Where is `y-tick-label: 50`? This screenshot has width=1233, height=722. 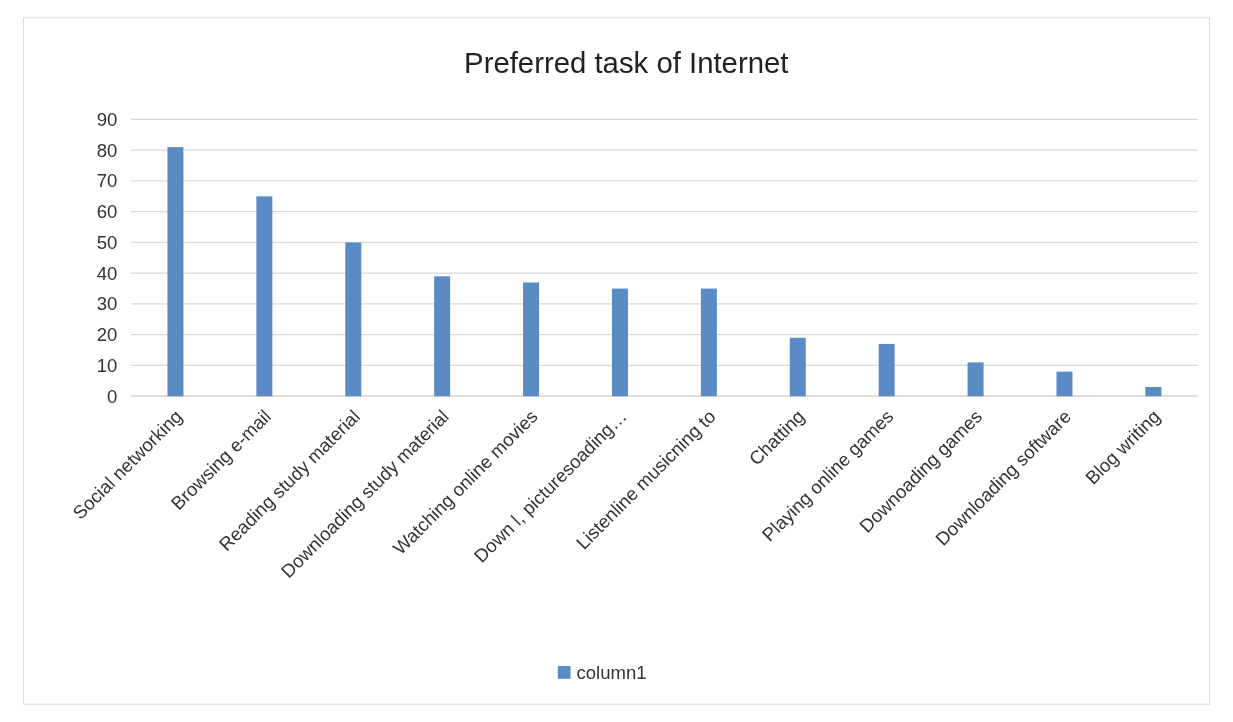
y-tick-label: 50 is located at coordinates (107, 242).